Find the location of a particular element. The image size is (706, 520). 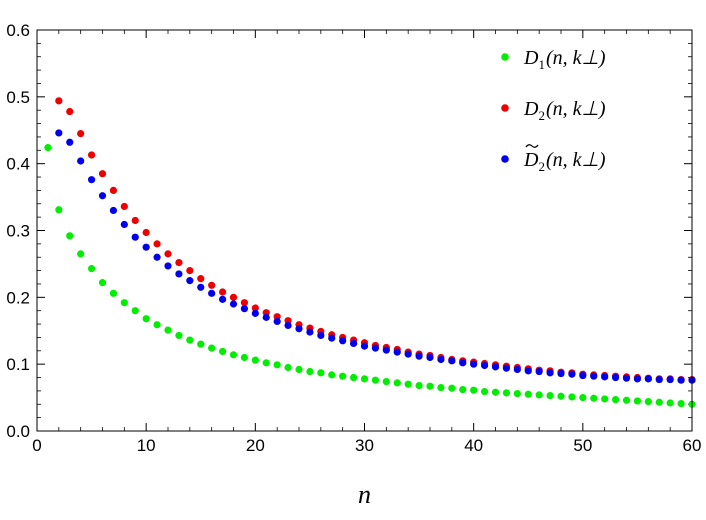

x-tick-label: 20 is located at coordinates (255, 445).